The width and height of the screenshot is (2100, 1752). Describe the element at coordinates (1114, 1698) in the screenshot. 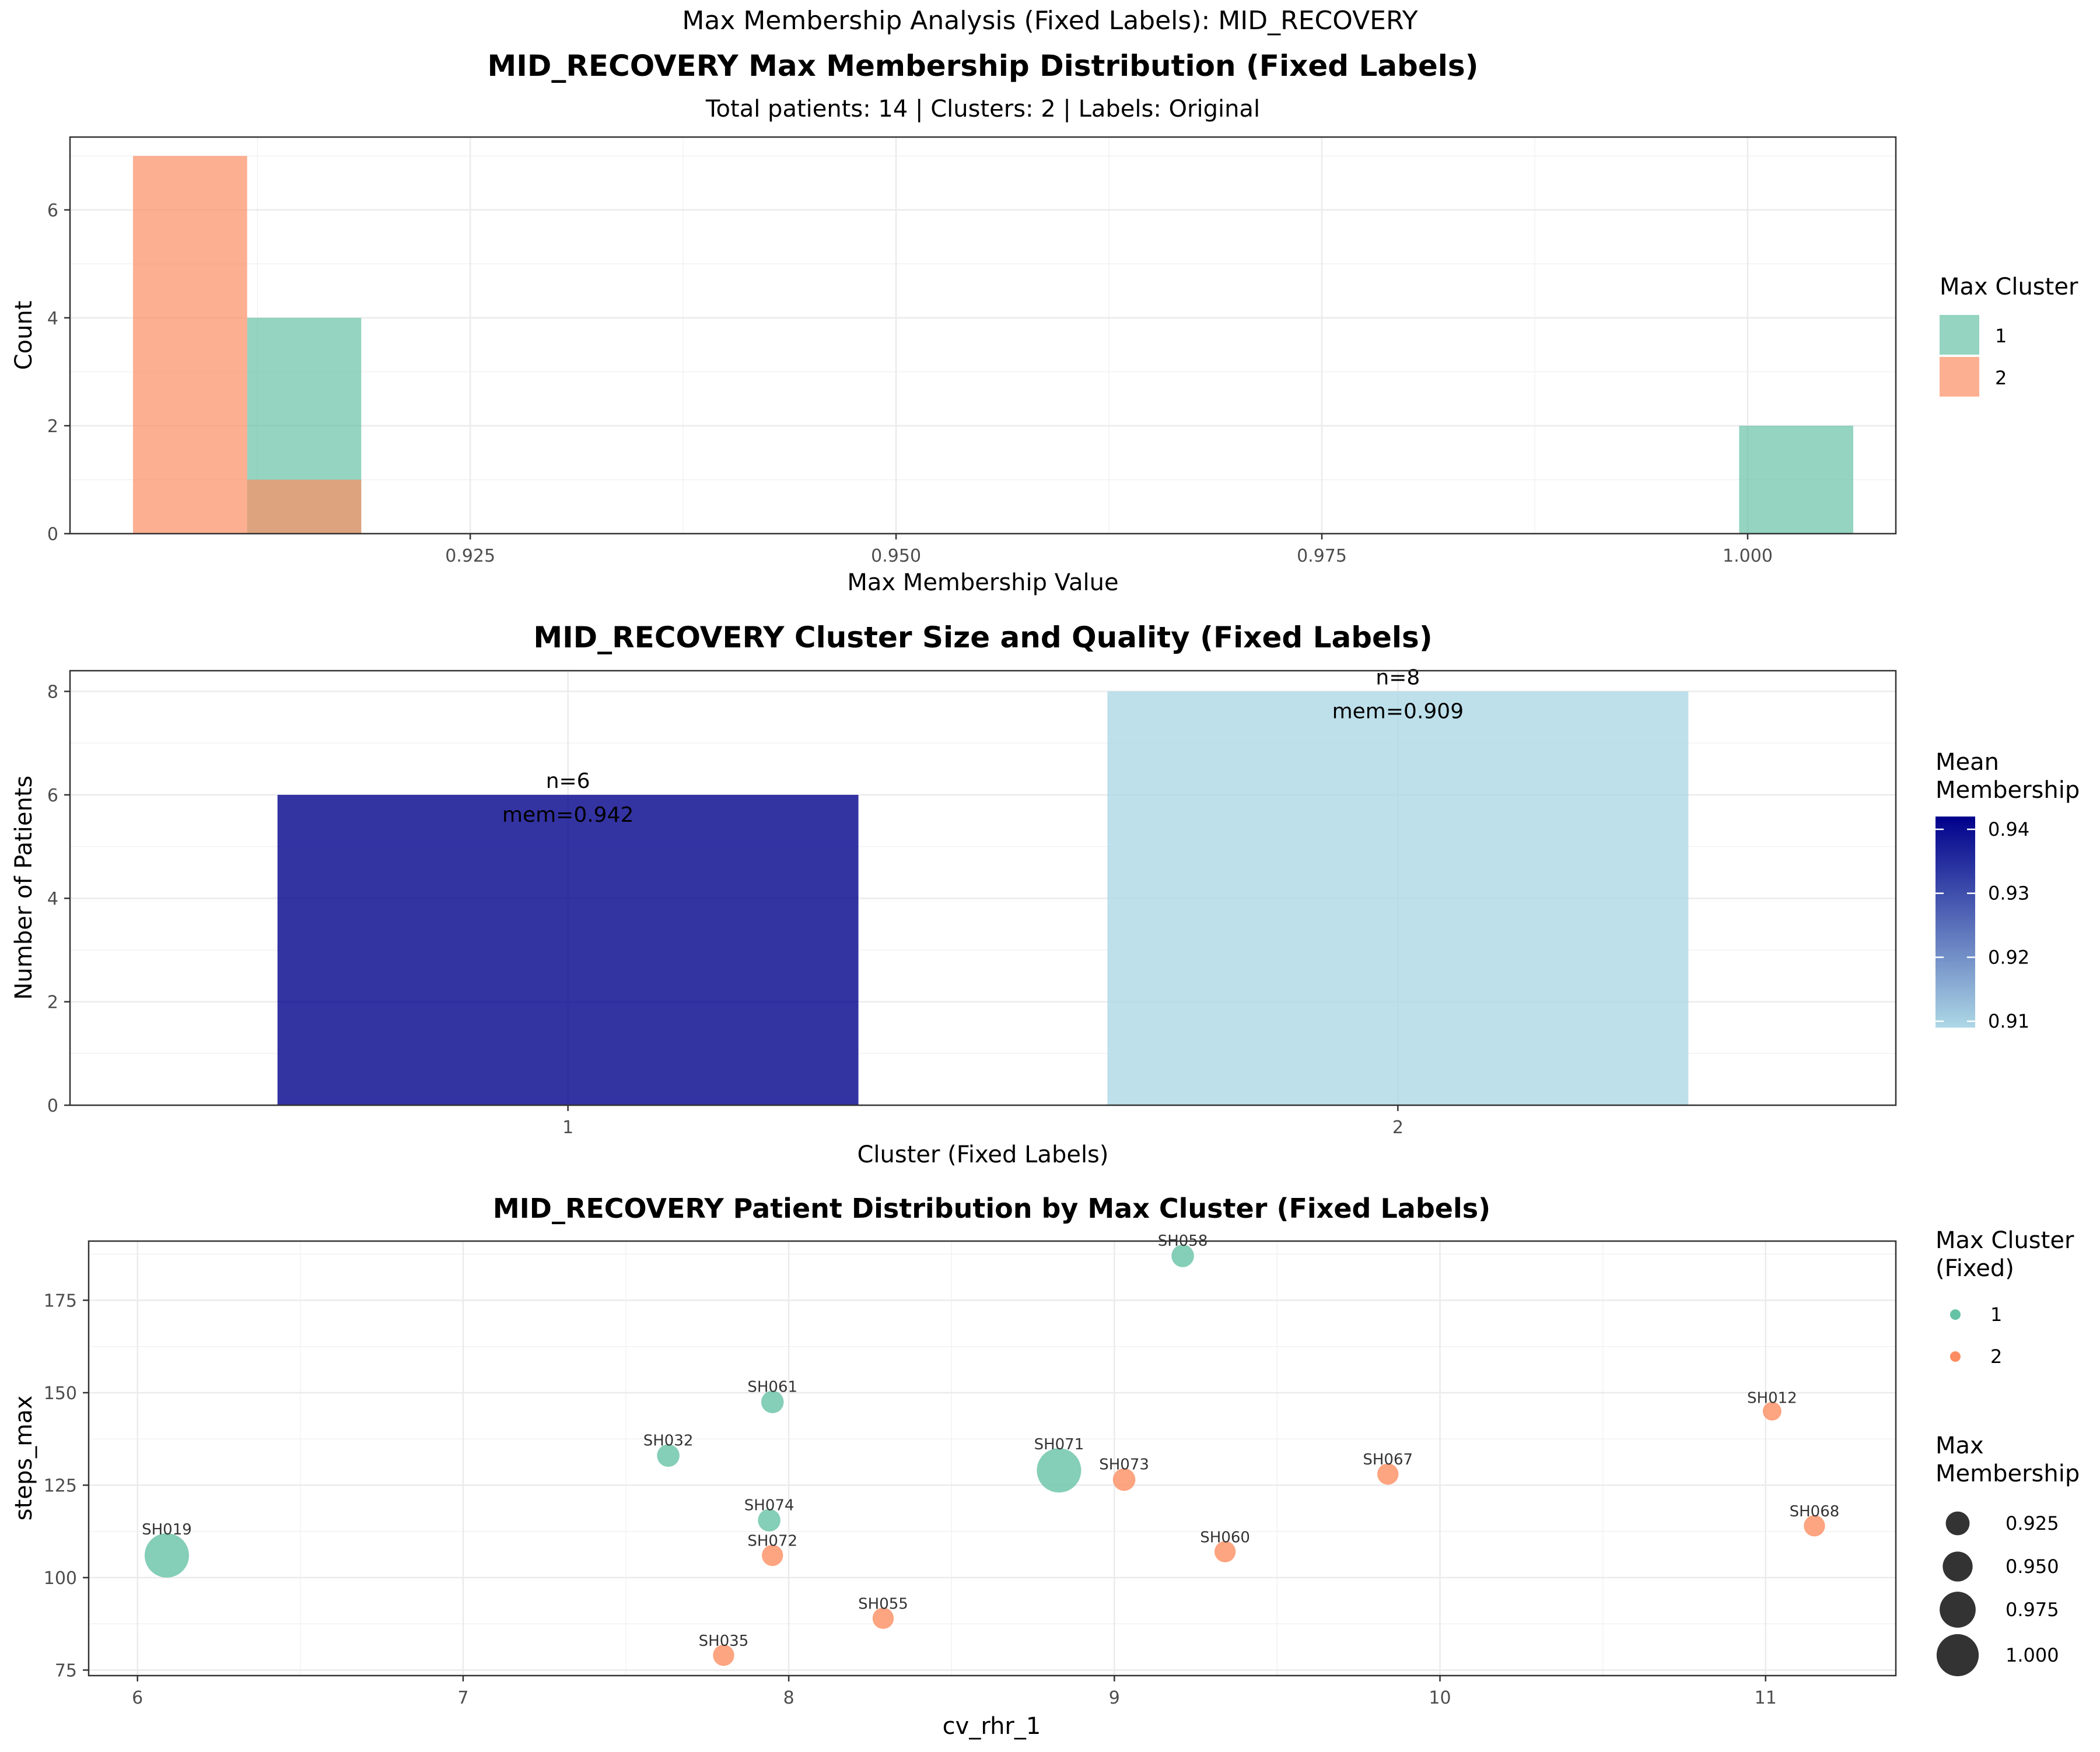

I see `scatter-xtick-label: 9` at that location.